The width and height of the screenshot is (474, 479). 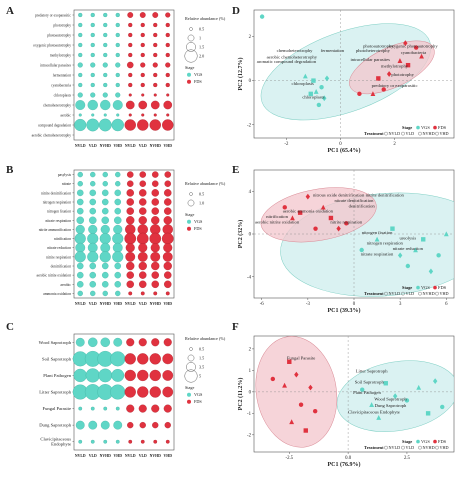 What do you see at coordinates (201, 358) in the screenshot?
I see `legend-size-label: 1.5` at bounding box center [201, 358].